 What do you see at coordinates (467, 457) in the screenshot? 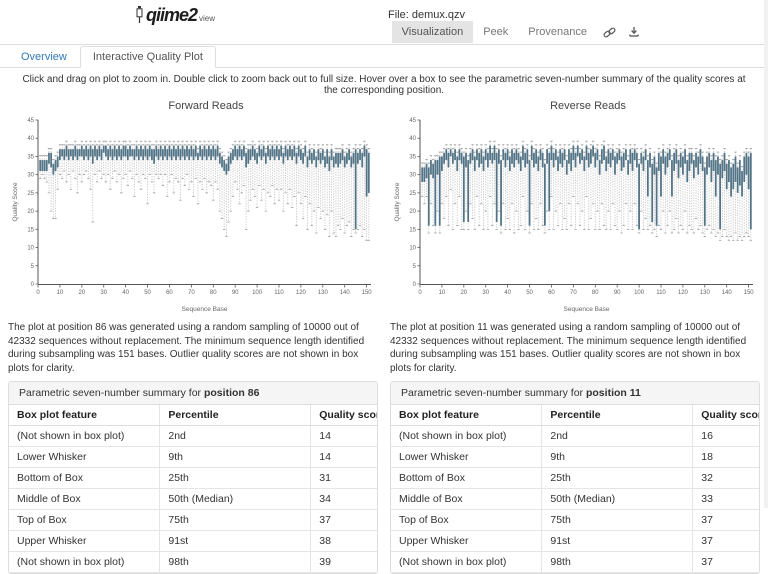
I see `table-cell: Lower Whisker` at bounding box center [467, 457].